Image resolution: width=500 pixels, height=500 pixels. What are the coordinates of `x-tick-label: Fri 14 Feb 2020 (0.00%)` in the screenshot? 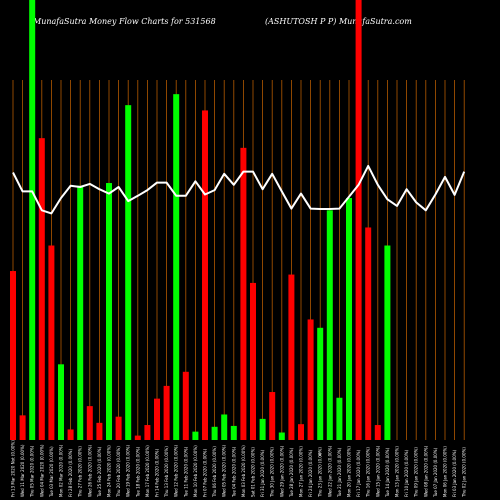 It's located at (157, 473).